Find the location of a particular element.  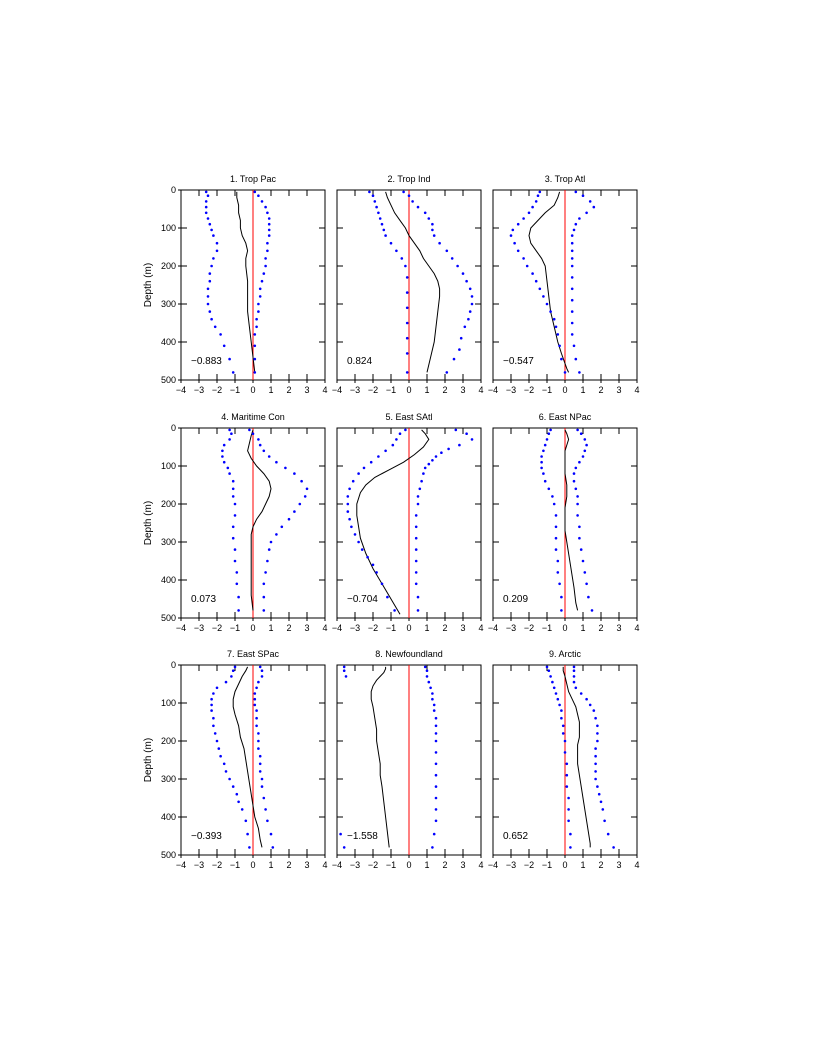

correlation-label: 0.209 is located at coordinates (515, 599).